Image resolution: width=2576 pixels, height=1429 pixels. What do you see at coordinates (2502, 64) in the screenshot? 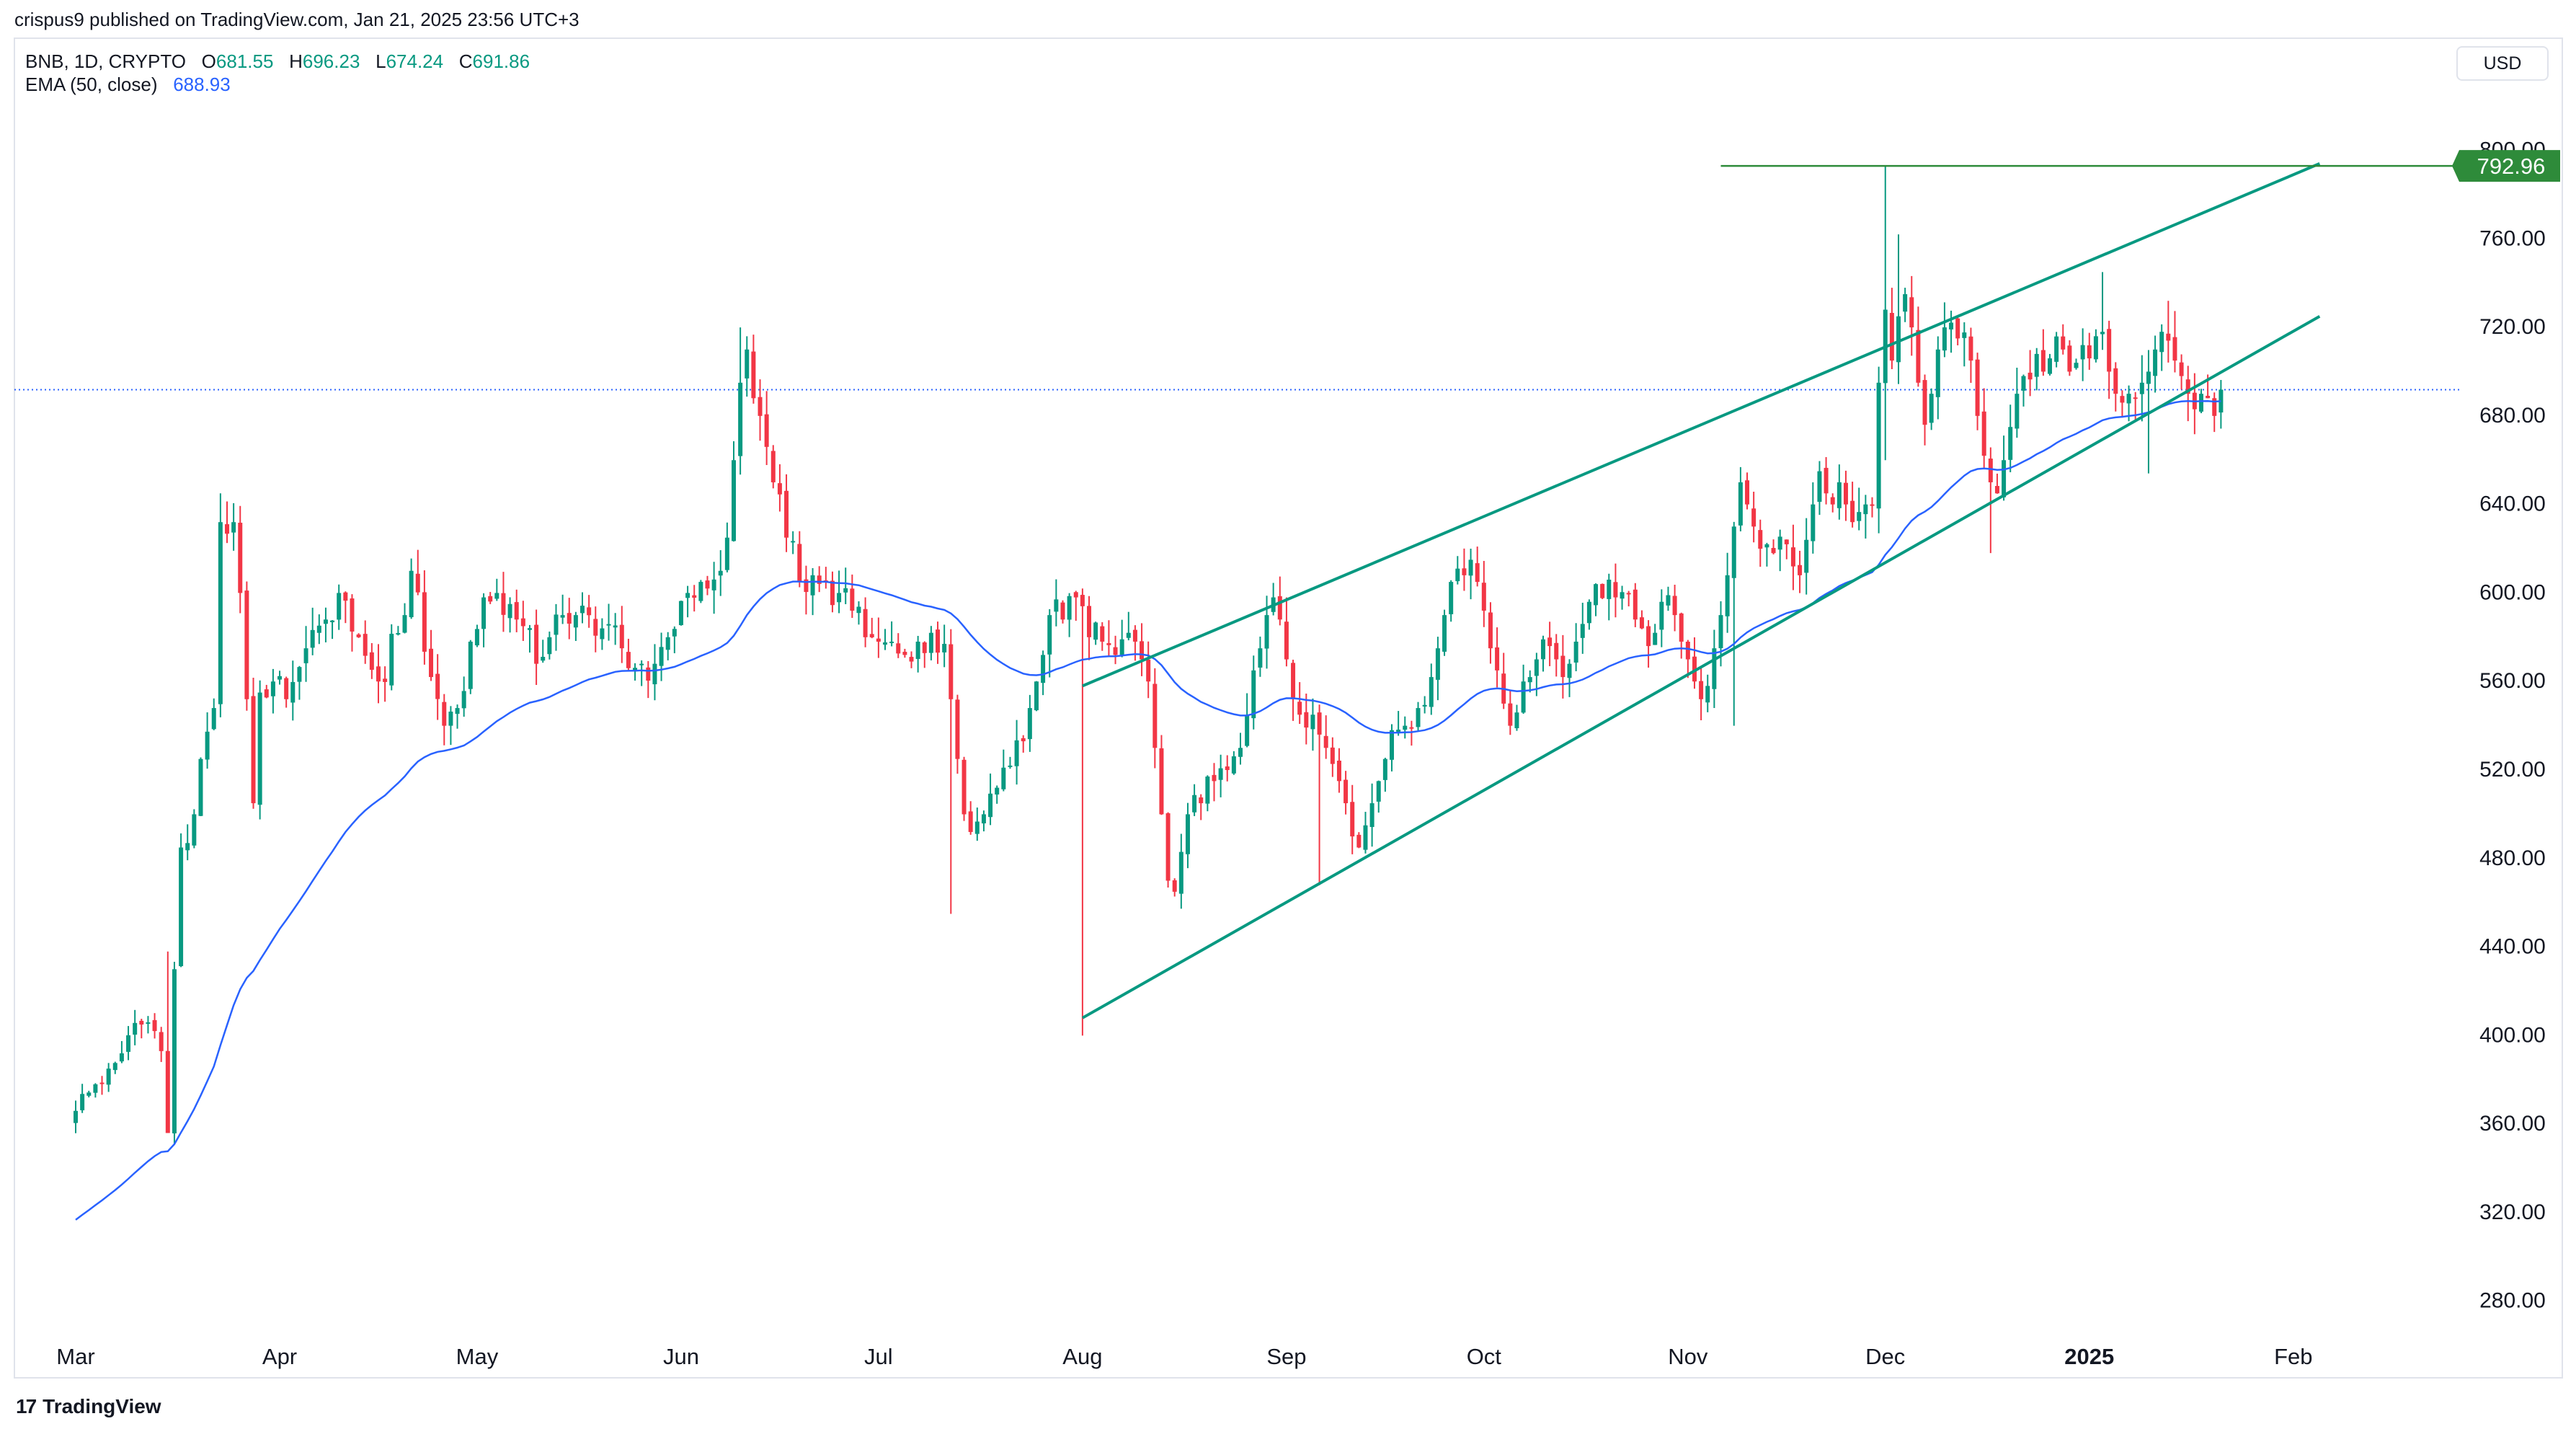
I see `currency-button: USD` at bounding box center [2502, 64].